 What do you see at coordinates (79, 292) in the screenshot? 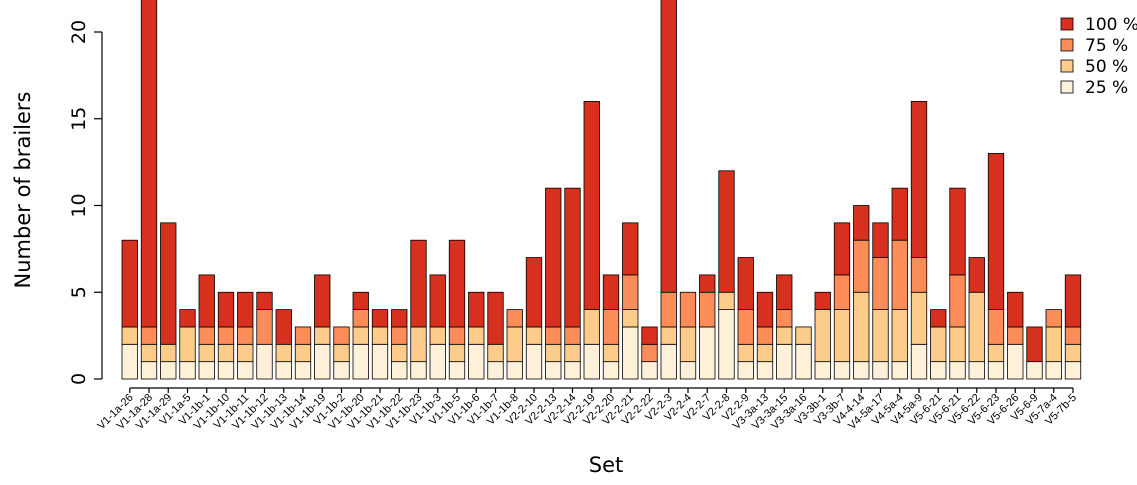
I see `y-tick-label: 5` at bounding box center [79, 292].